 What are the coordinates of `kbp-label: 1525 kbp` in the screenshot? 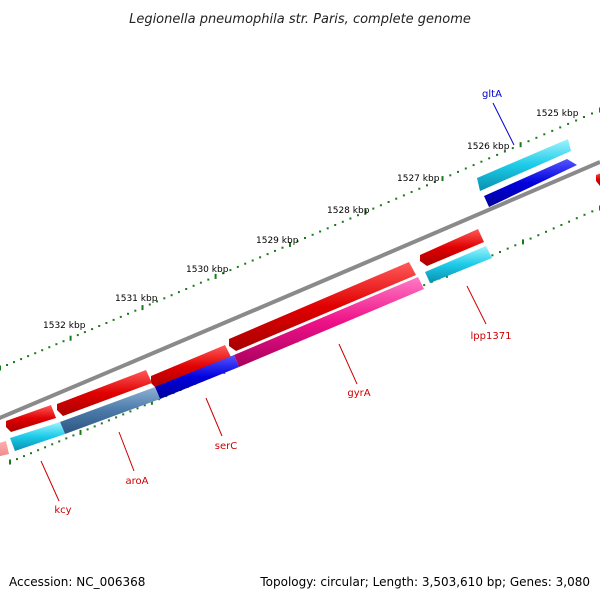 It's located at (557, 114).